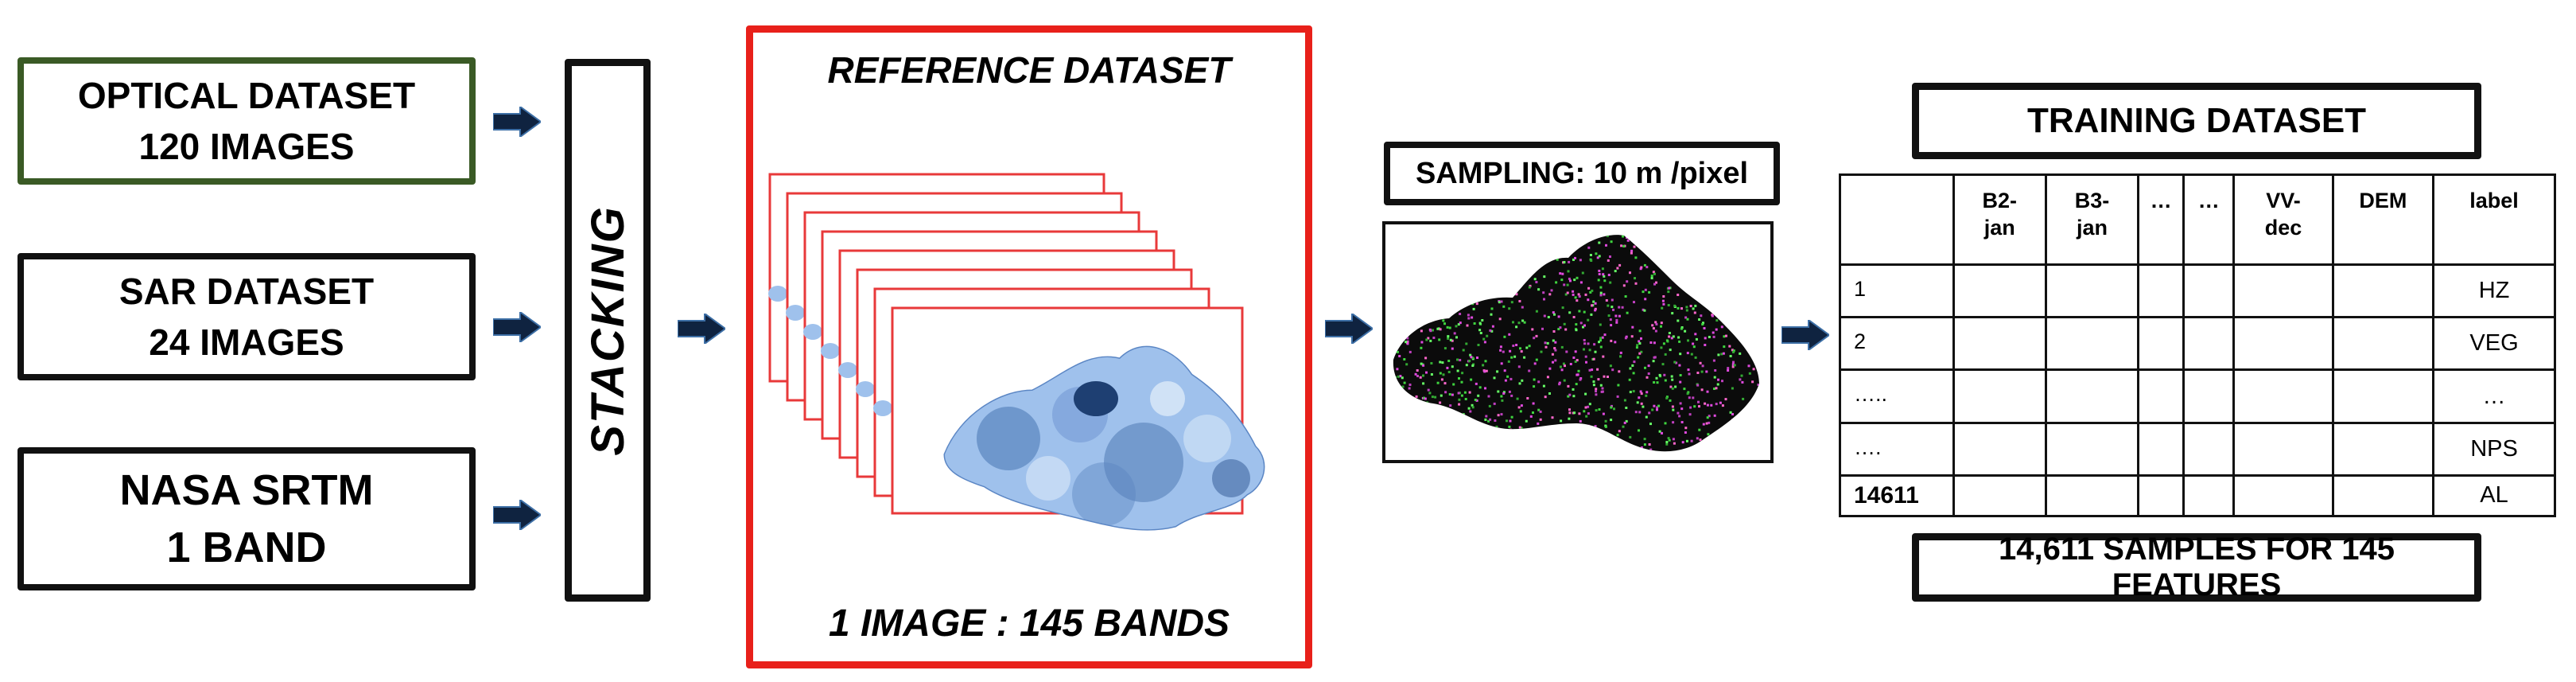  What do you see at coordinates (1897, 396) in the screenshot?
I see `row-id: …..` at bounding box center [1897, 396].